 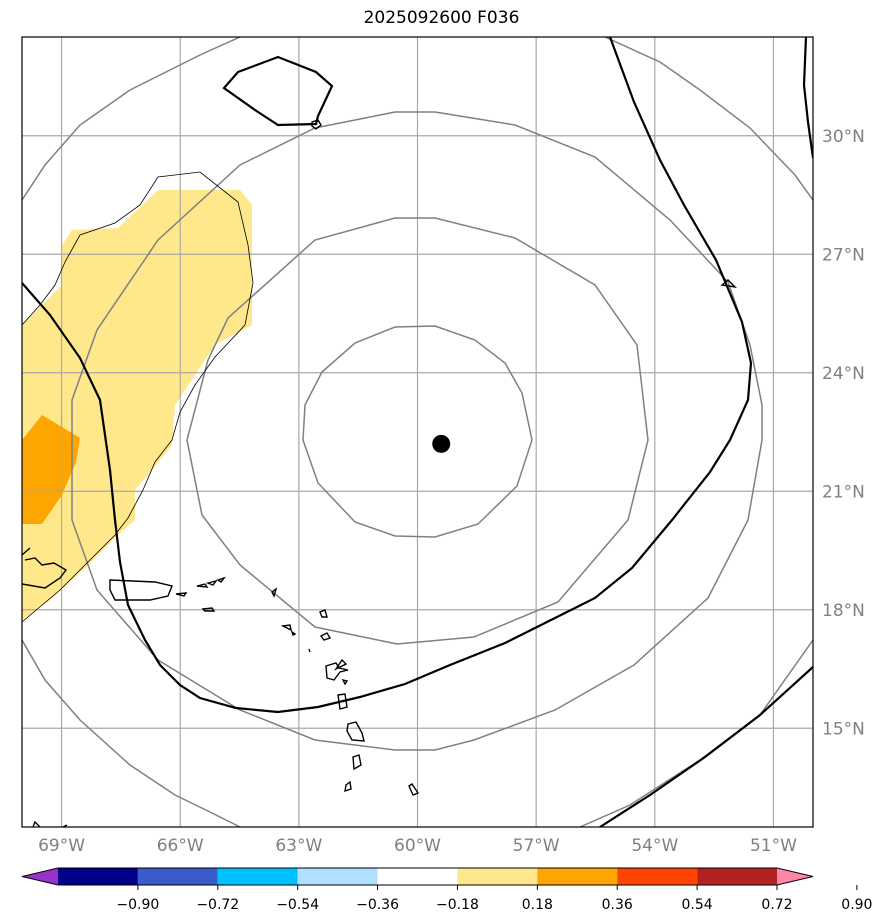 I want to click on longitude-label: 54°W, so click(x=654, y=846).